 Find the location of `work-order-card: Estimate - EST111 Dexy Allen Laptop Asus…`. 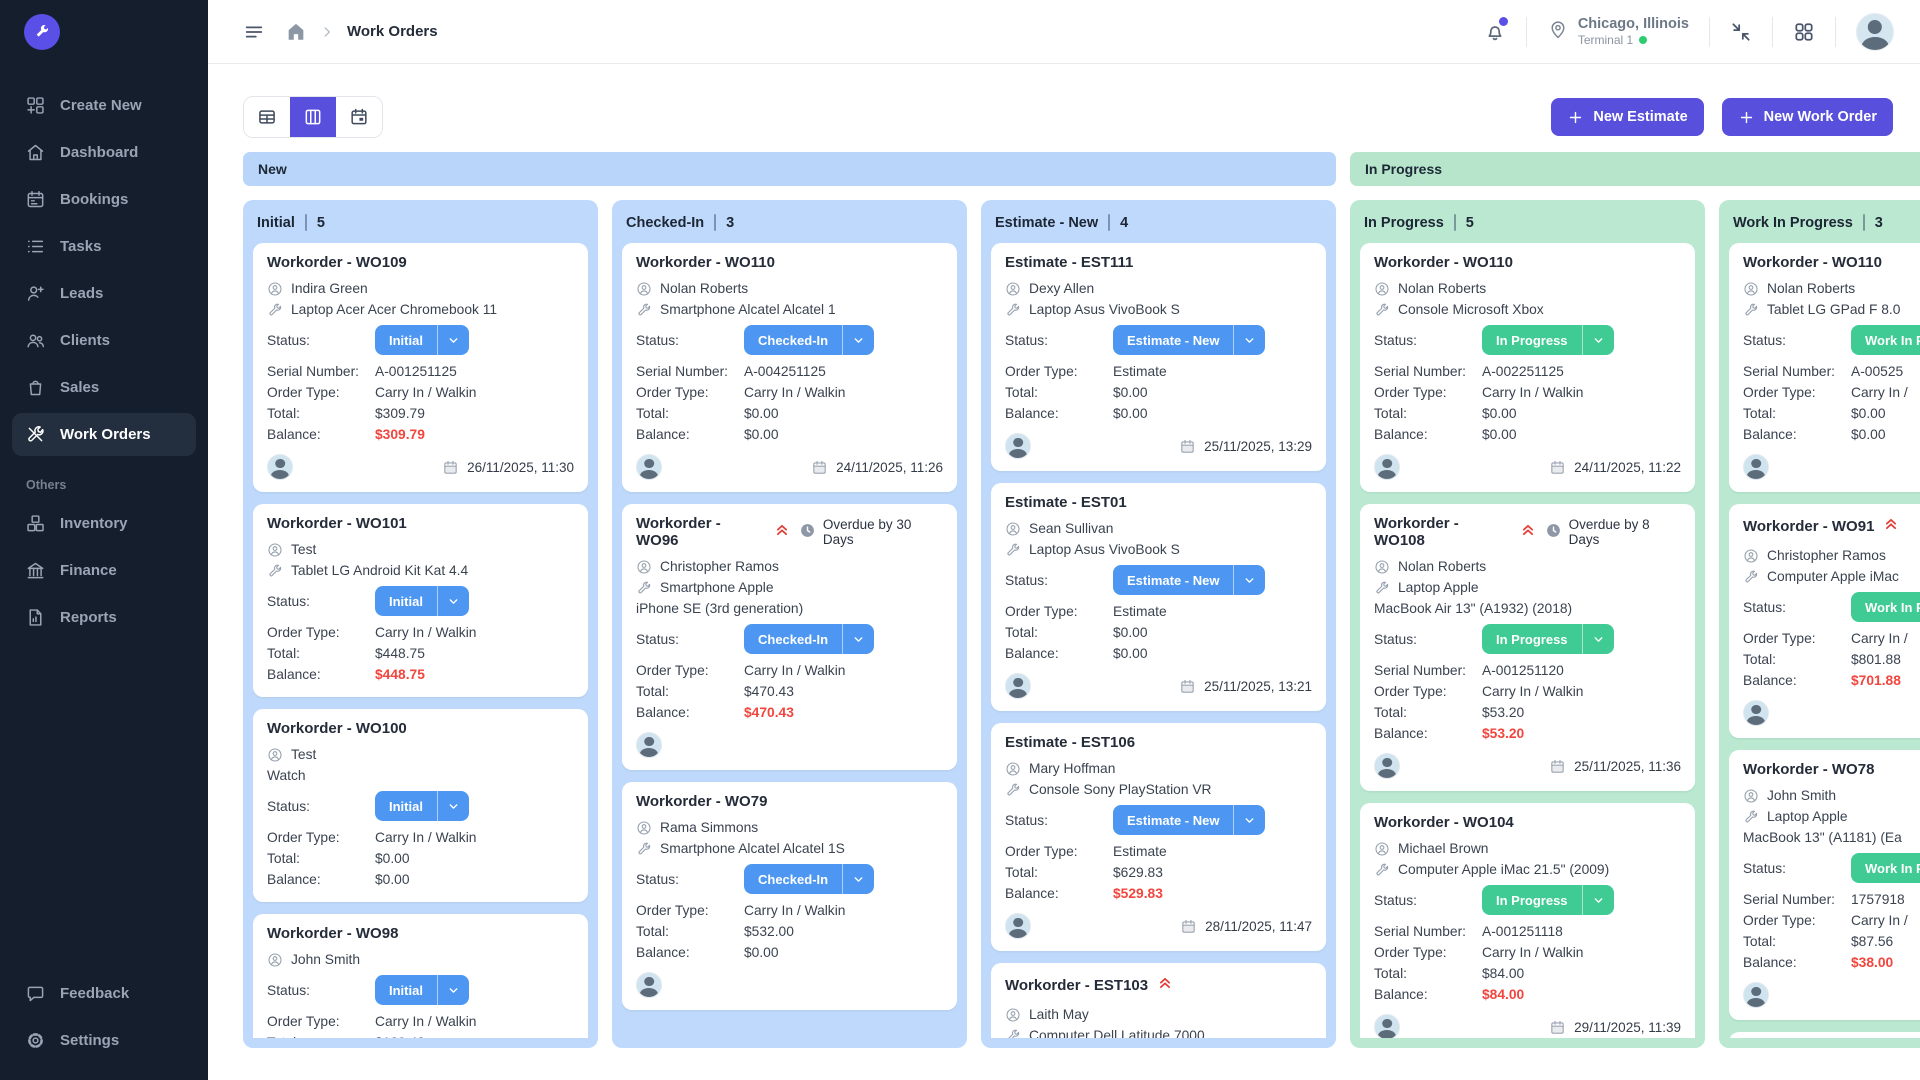

work-order-card: Estimate - EST111 Dexy Allen Laptop Asus… is located at coordinates (1158, 357).